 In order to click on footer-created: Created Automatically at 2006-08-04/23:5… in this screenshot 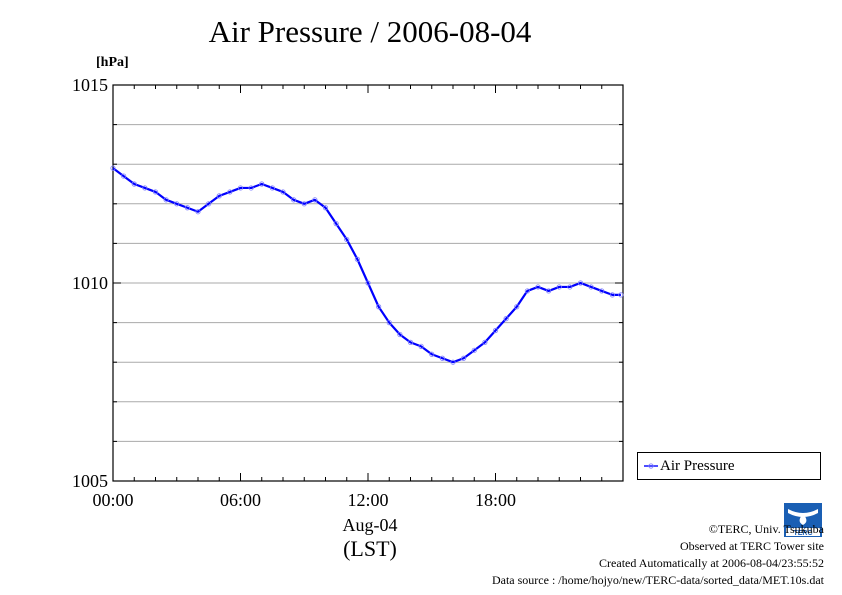, I will do `click(711, 563)`.